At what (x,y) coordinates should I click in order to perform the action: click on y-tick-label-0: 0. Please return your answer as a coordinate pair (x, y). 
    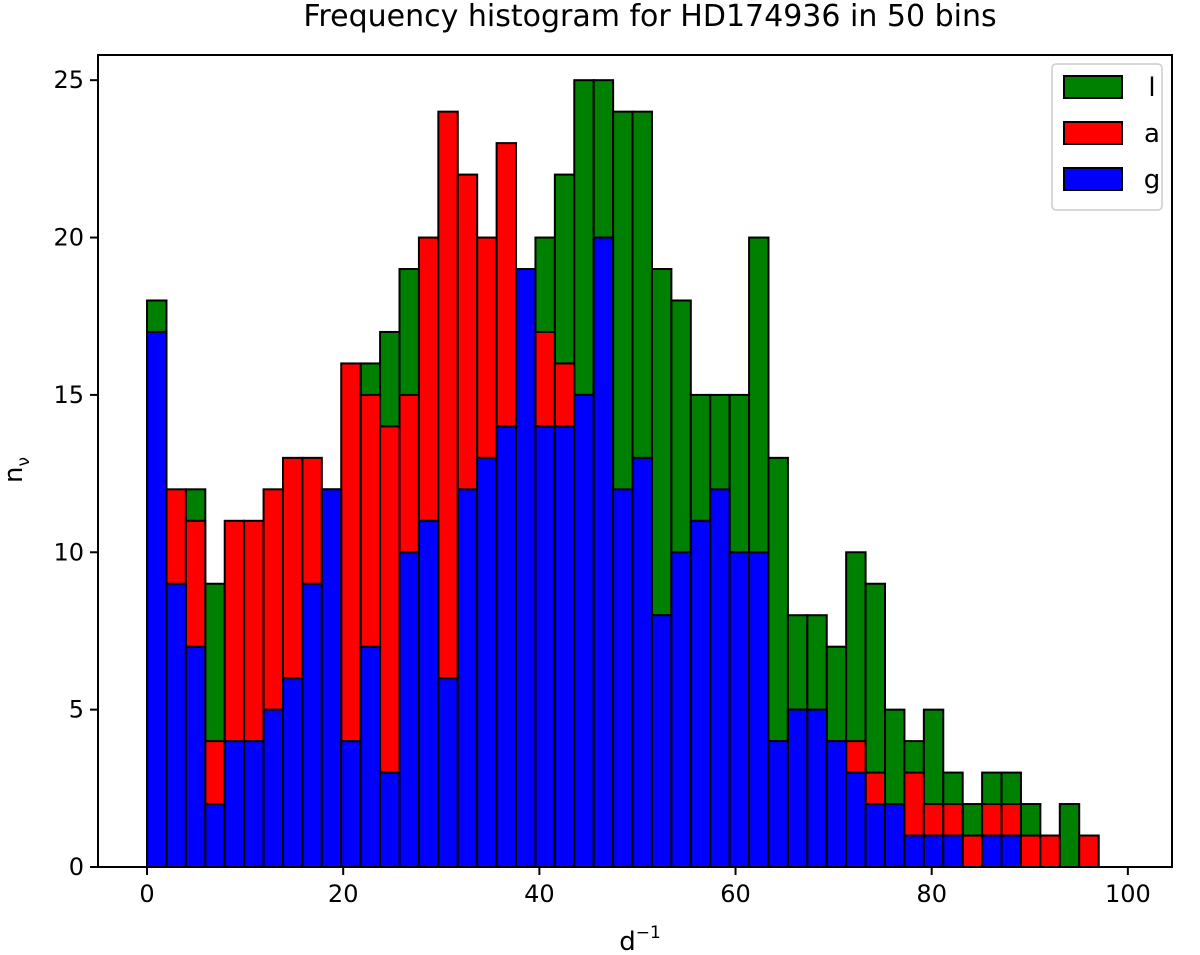
    Looking at the image, I should click on (76, 867).